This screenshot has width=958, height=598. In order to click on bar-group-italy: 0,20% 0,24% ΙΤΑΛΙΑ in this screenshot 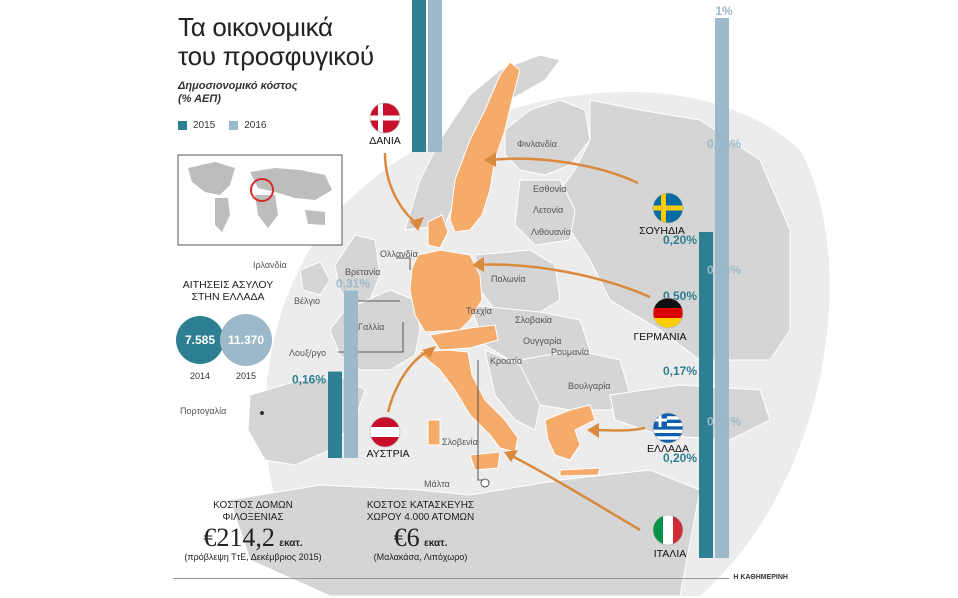, I will do `click(696, 487)`.